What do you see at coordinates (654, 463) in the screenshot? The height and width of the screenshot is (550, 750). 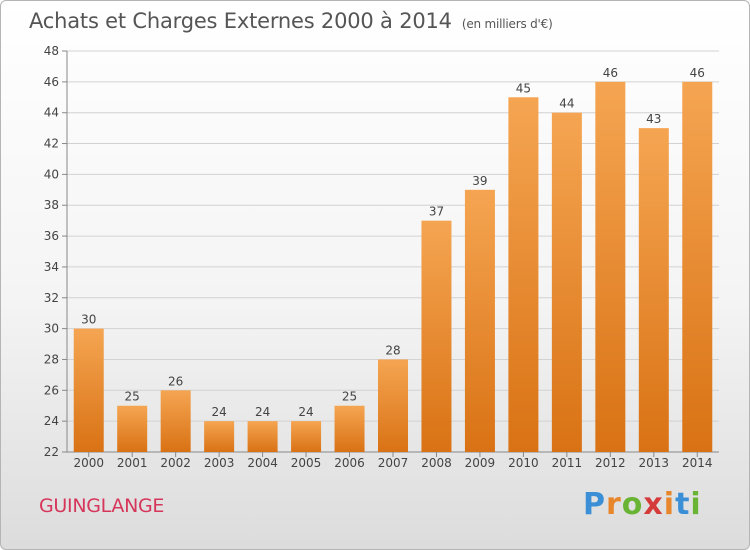 I see `x-tick-label: 2013` at bounding box center [654, 463].